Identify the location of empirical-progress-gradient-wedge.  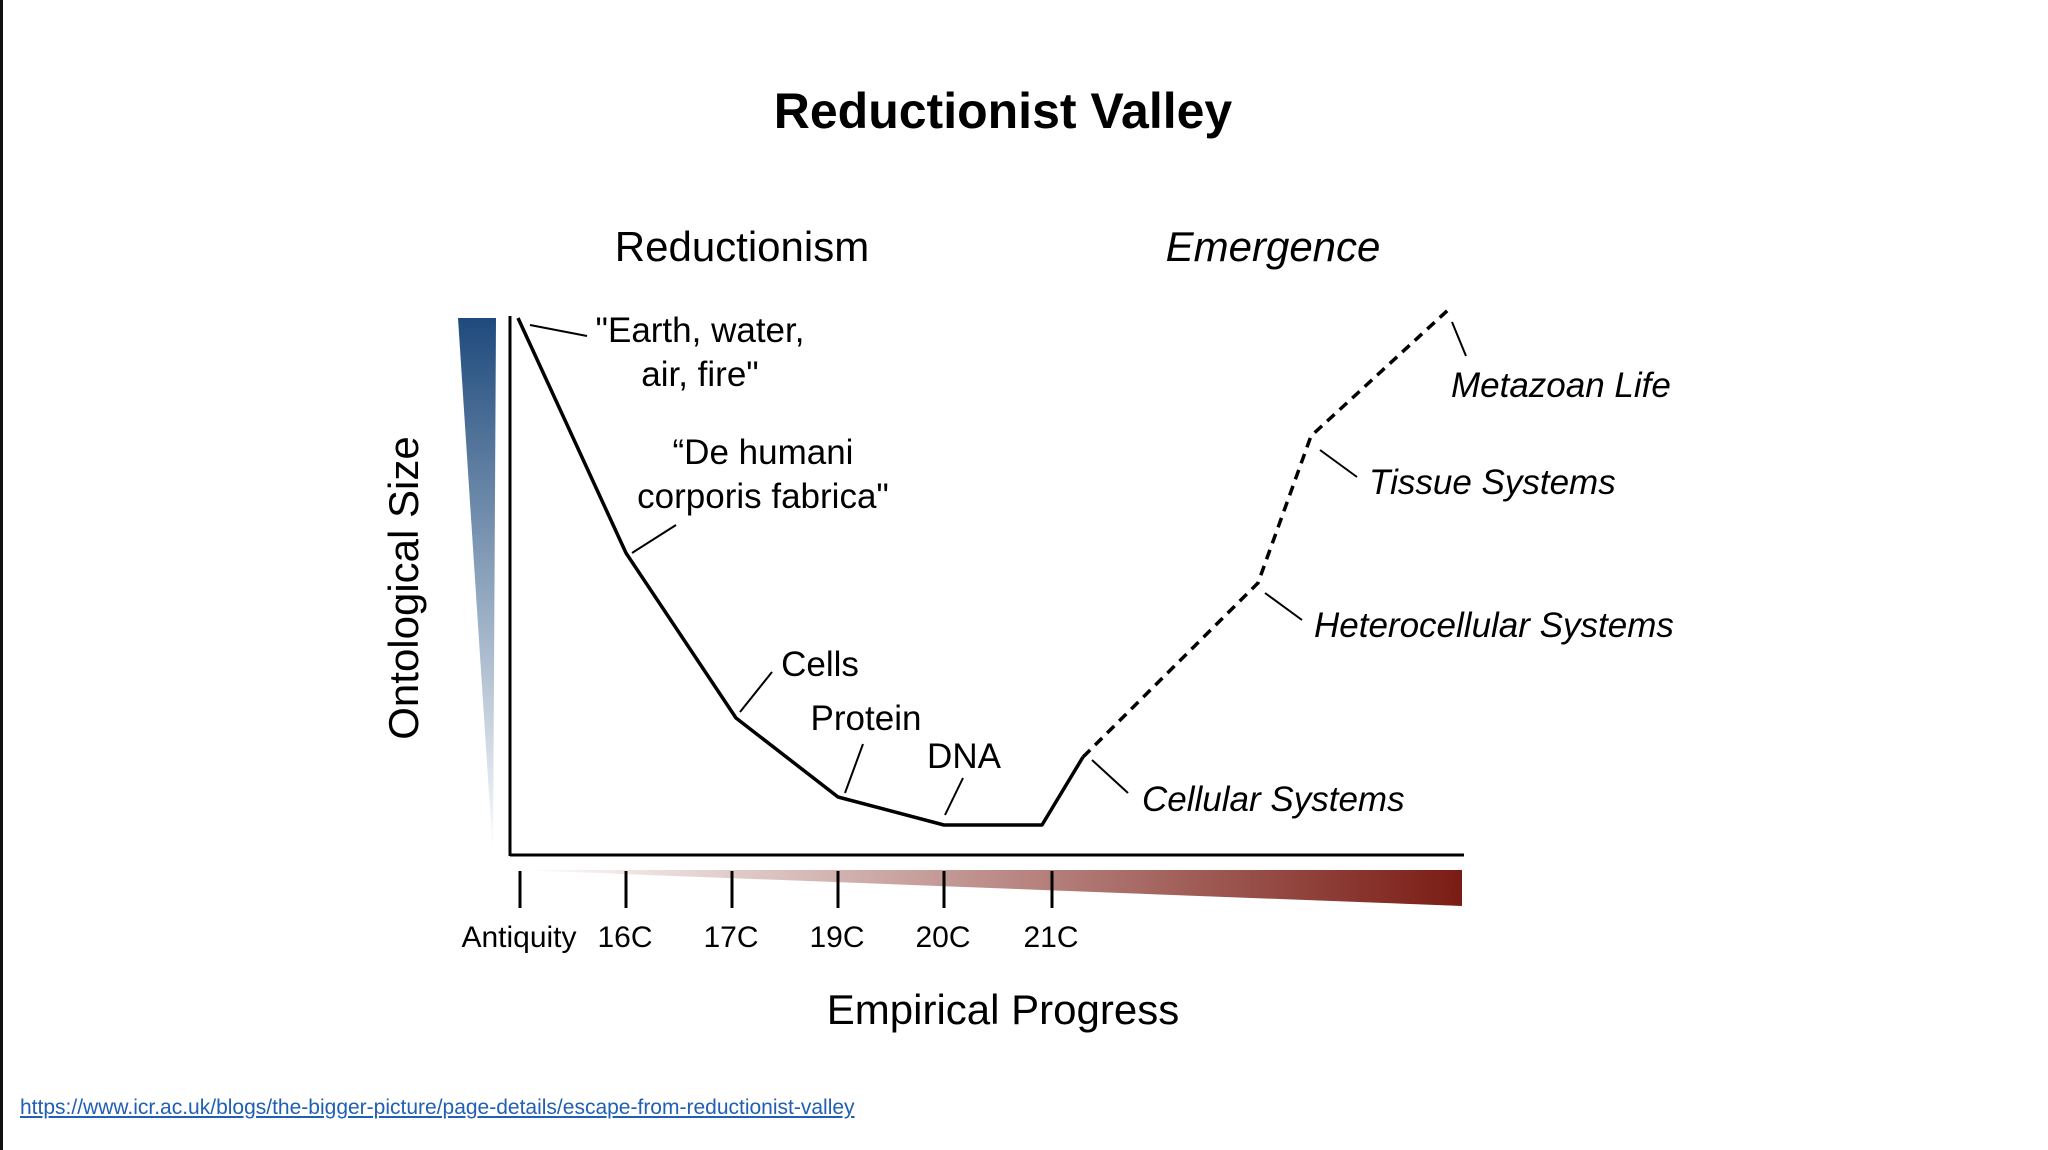
(990, 888).